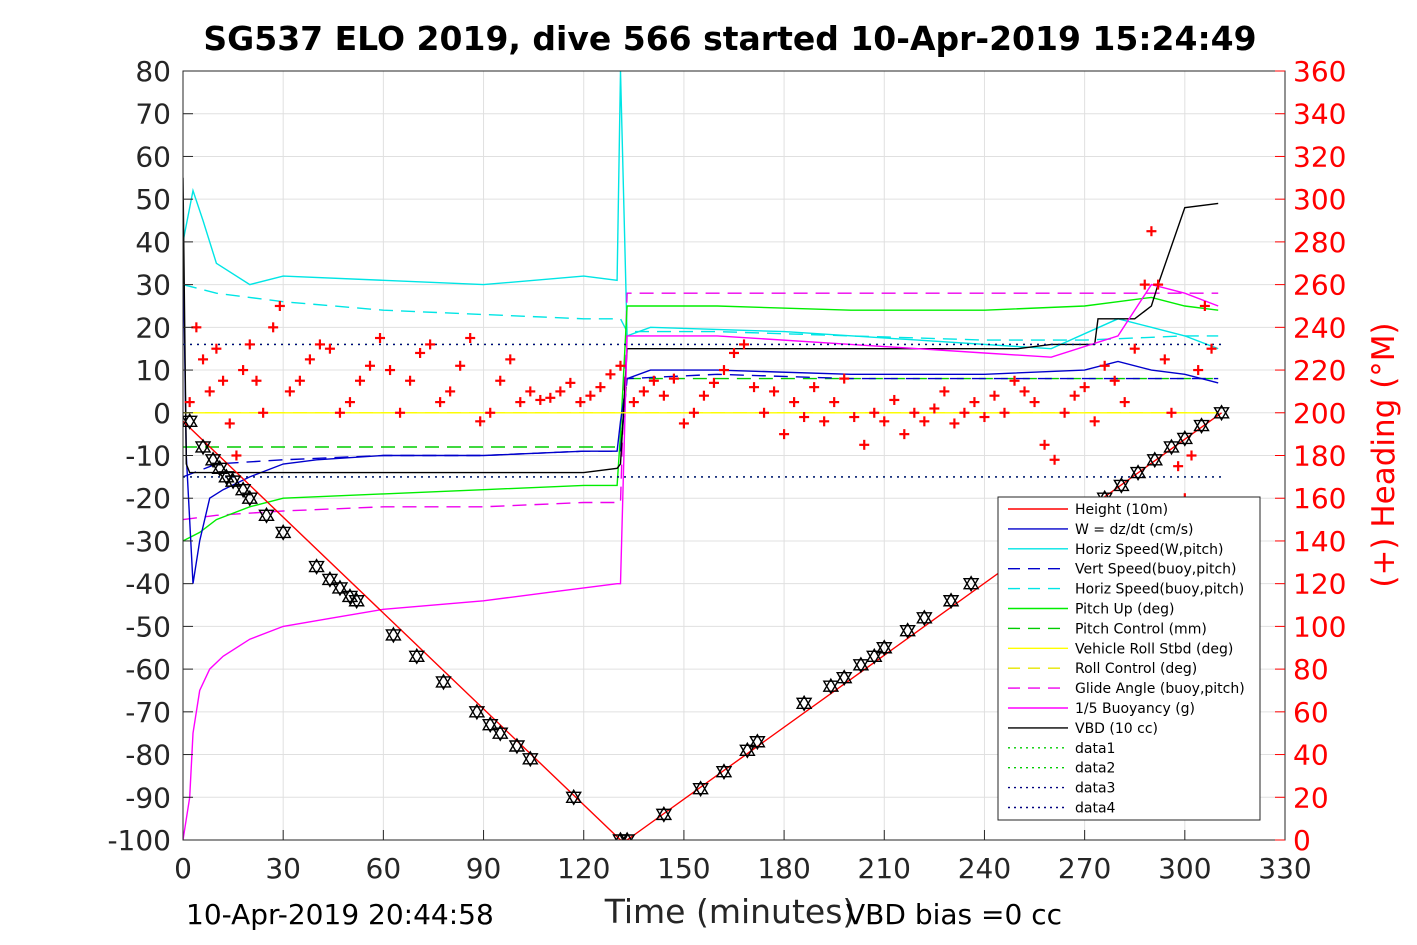 The image size is (1417, 945). What do you see at coordinates (148, 456) in the screenshot?
I see `y-tick-label: -10` at bounding box center [148, 456].